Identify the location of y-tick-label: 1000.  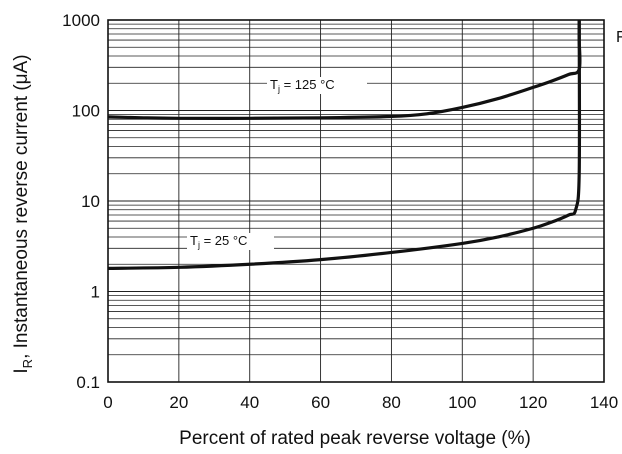
(81, 20).